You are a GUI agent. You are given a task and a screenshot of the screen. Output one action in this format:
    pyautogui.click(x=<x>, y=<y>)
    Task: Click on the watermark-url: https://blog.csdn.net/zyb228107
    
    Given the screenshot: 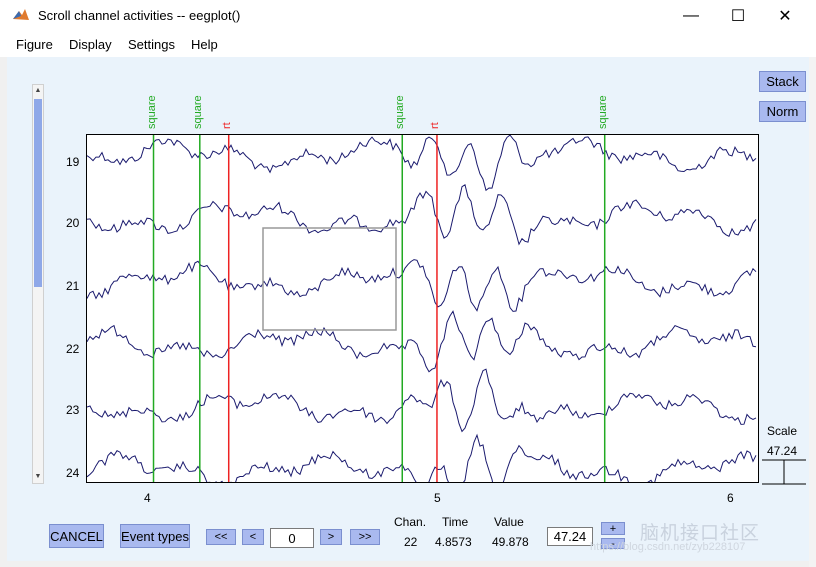 What is the action you would take?
    pyautogui.click(x=668, y=547)
    